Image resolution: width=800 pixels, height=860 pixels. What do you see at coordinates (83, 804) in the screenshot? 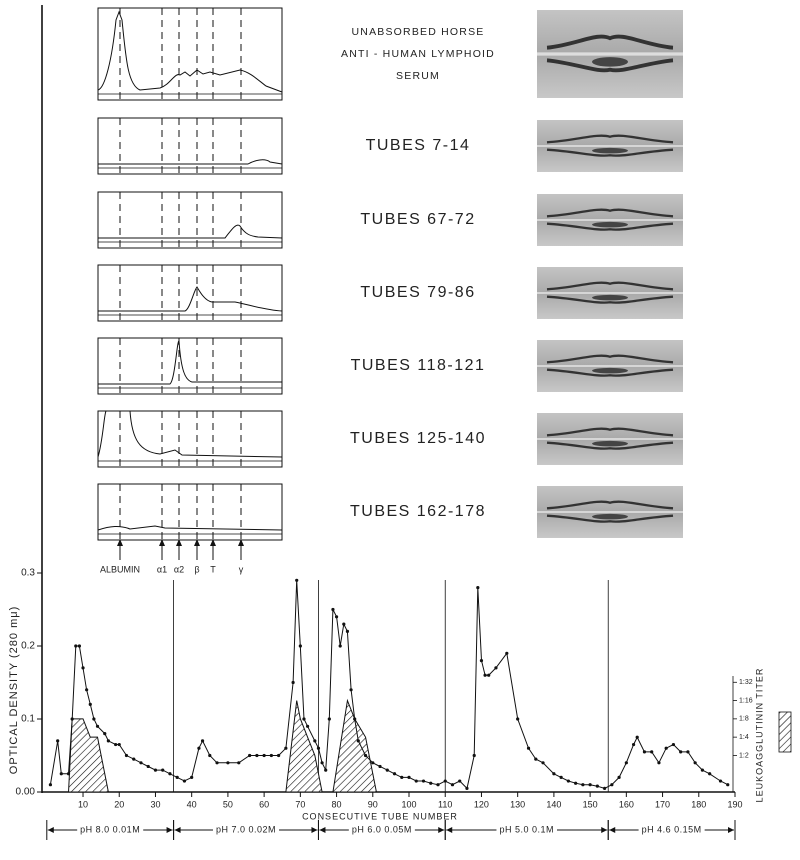
I see `x-tick-label: 10` at bounding box center [83, 804].